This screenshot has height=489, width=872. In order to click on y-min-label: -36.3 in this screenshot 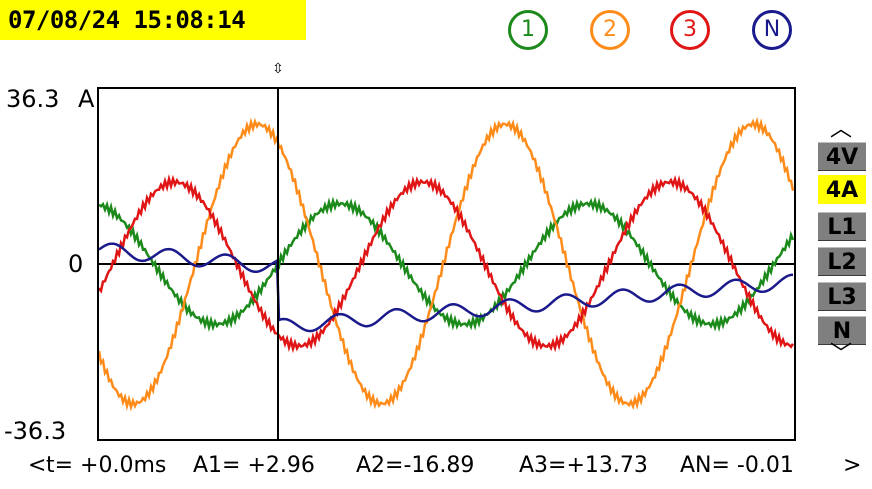, I will do `click(35, 431)`.